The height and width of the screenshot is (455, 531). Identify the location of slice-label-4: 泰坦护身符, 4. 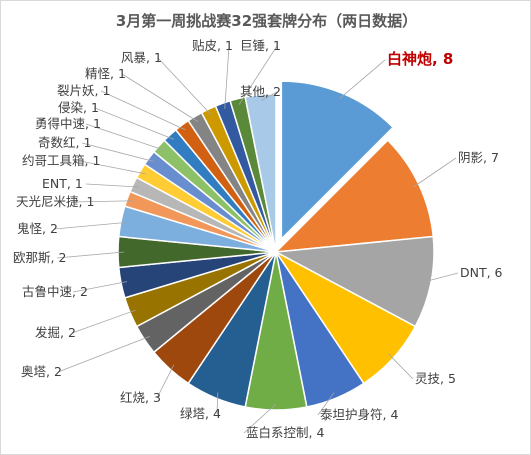
(359, 414).